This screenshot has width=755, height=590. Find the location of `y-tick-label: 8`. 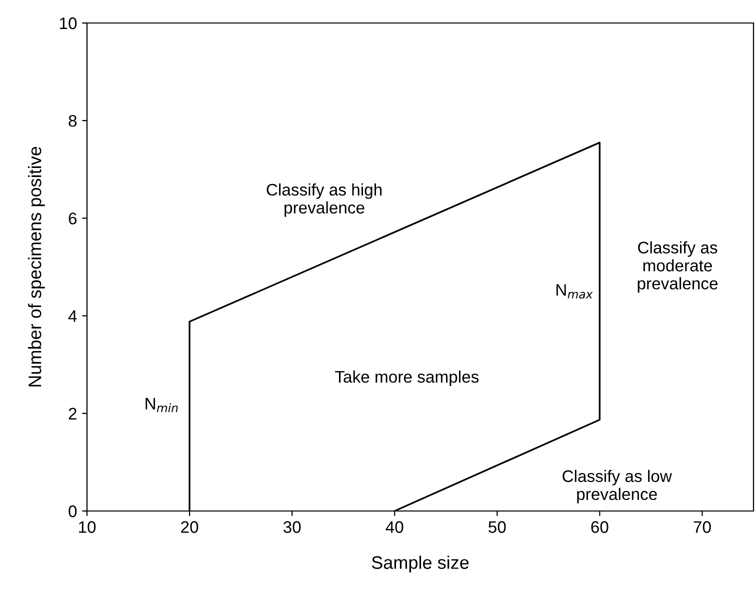

y-tick-label: 8 is located at coordinates (72, 121).